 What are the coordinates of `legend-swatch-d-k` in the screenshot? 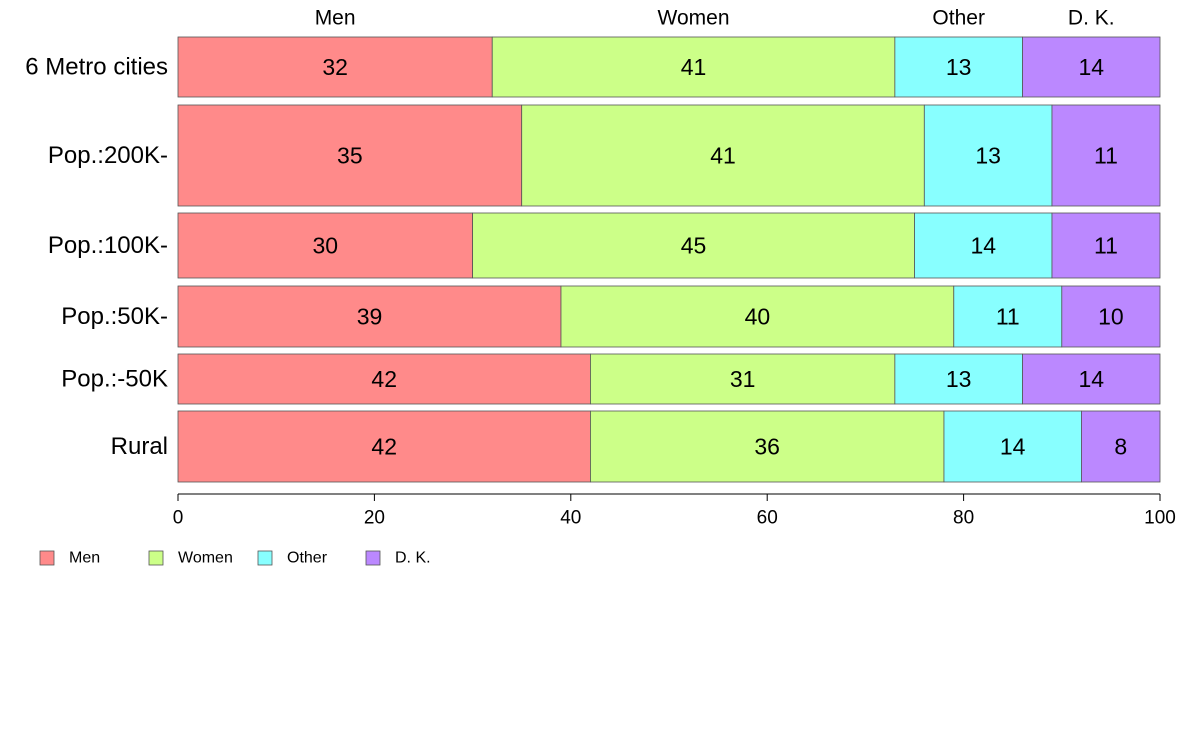 It's located at (373, 558).